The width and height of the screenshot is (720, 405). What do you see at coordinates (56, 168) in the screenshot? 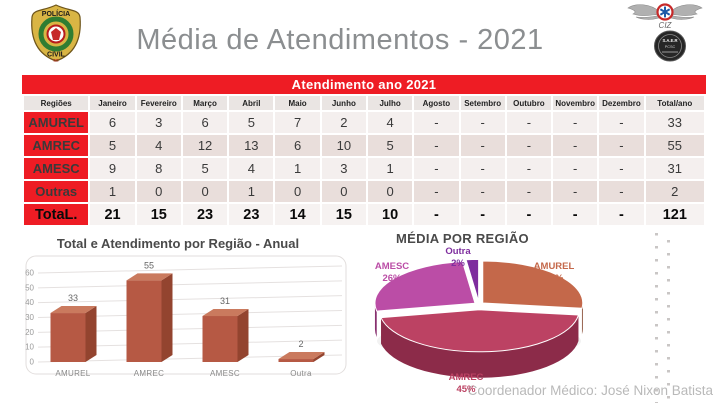
I see `row-label: AMESC` at bounding box center [56, 168].